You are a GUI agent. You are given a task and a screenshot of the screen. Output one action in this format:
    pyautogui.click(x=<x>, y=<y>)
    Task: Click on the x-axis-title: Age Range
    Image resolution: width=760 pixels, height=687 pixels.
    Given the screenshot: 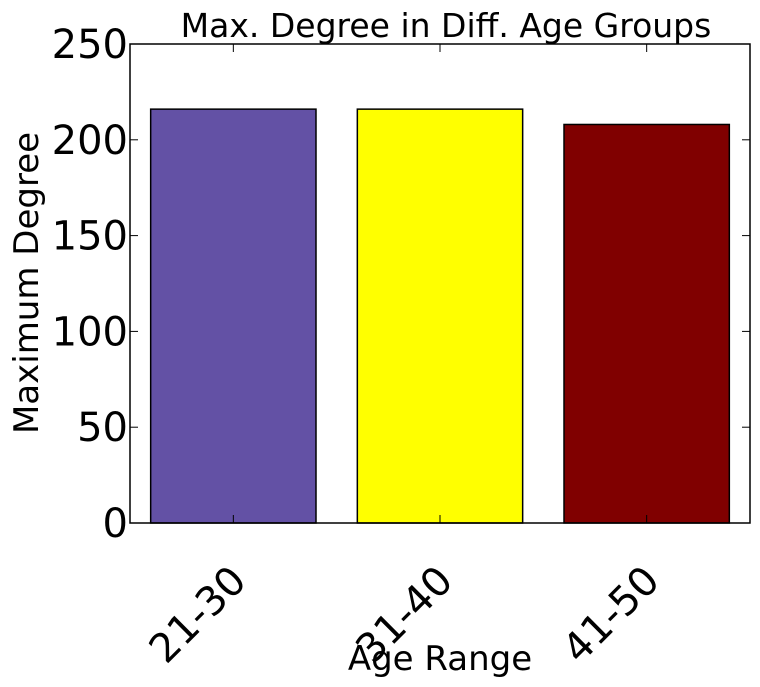 What is the action you would take?
    pyautogui.click(x=440, y=659)
    